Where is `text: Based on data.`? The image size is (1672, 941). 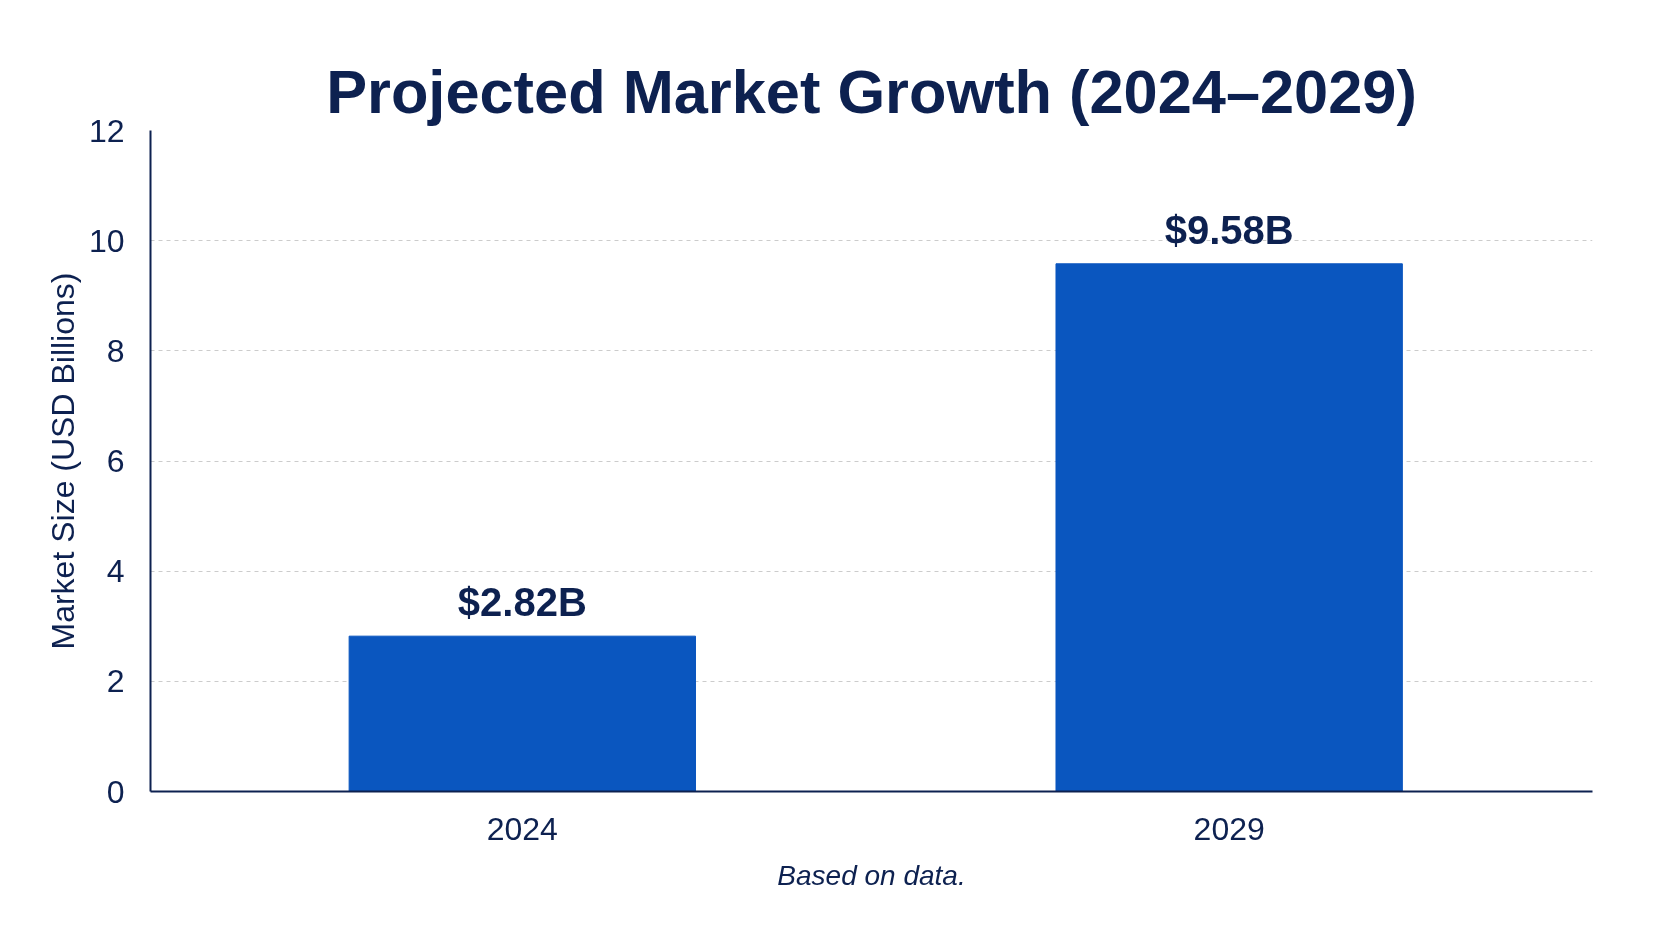 text: Based on data. is located at coordinates (871, 875).